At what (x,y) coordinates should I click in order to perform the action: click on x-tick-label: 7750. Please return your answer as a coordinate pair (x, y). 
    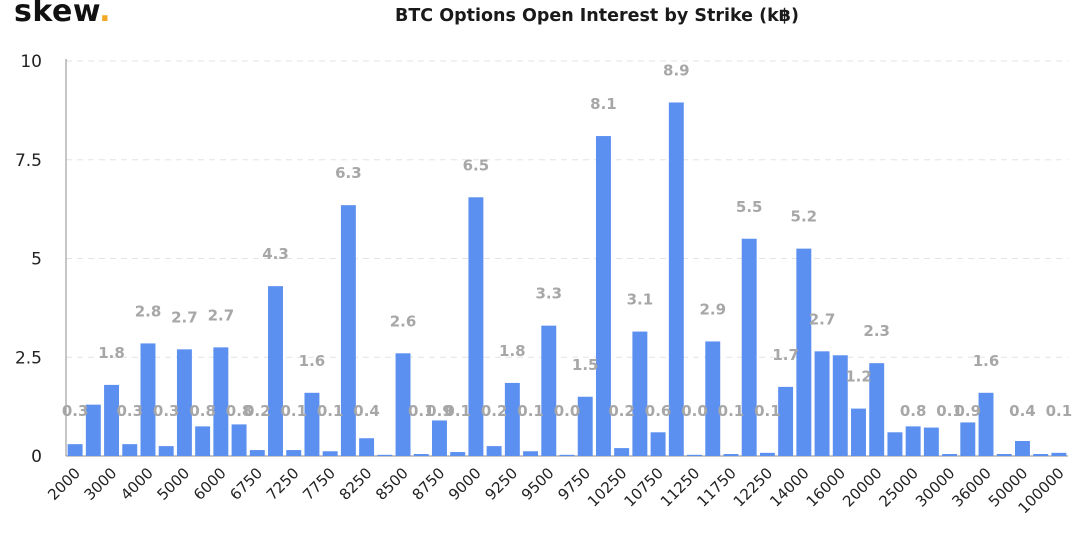
    Looking at the image, I should click on (319, 484).